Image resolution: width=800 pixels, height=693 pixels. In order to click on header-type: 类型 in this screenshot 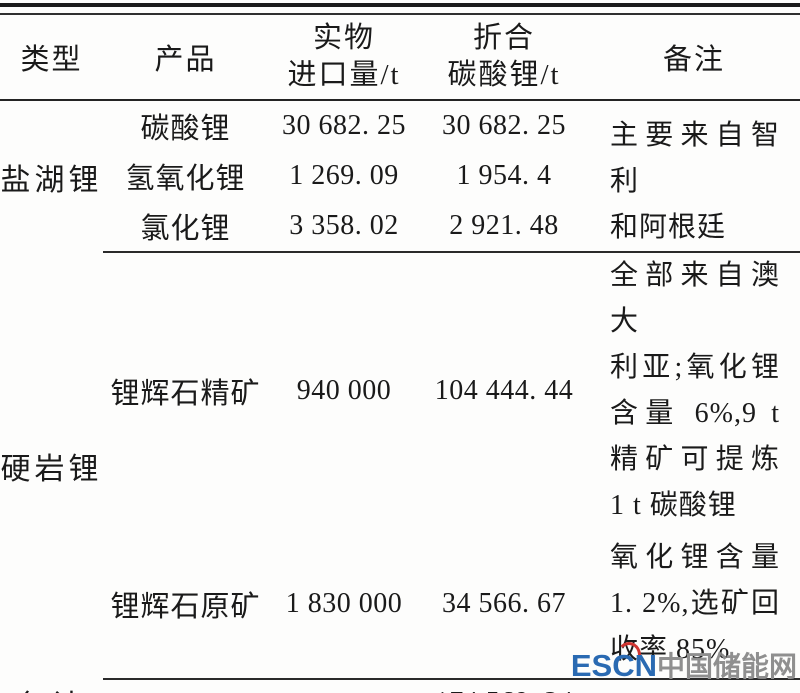, I will do `click(51, 58)`.